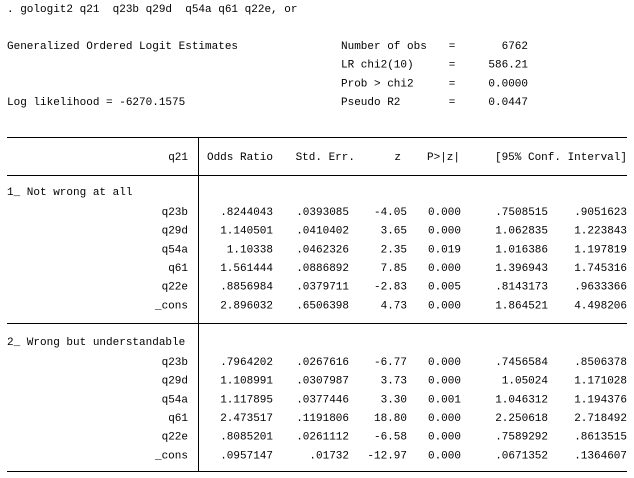  Describe the element at coordinates (384, 47) in the screenshot. I see `stat-label: Number of obs` at that location.